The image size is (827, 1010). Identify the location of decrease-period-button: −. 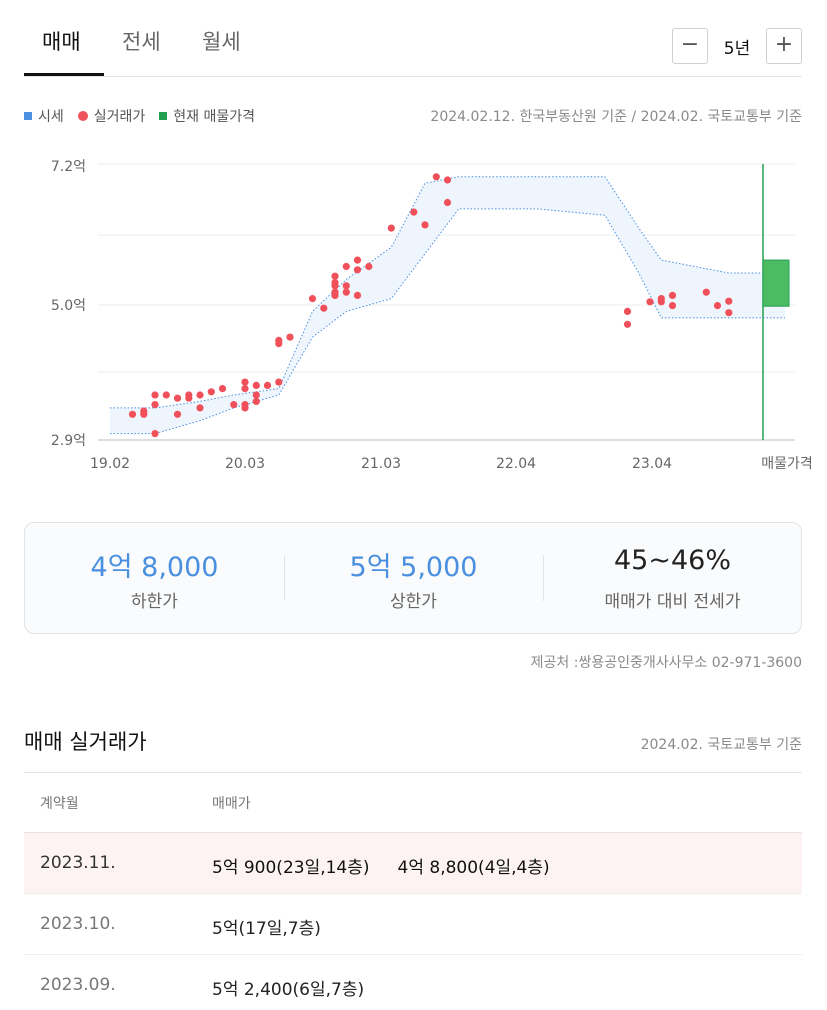
(690, 46).